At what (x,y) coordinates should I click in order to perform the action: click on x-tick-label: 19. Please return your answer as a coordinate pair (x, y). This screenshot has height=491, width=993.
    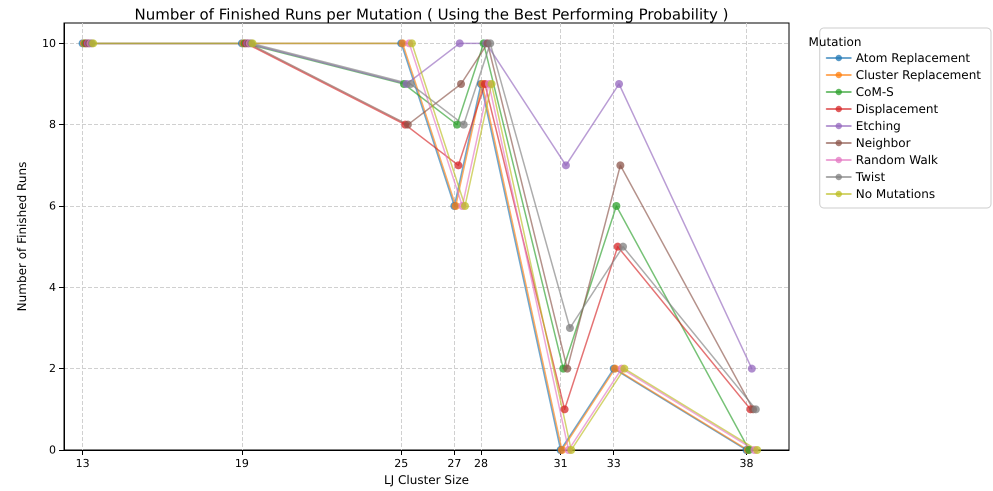
    Looking at the image, I should click on (241, 463).